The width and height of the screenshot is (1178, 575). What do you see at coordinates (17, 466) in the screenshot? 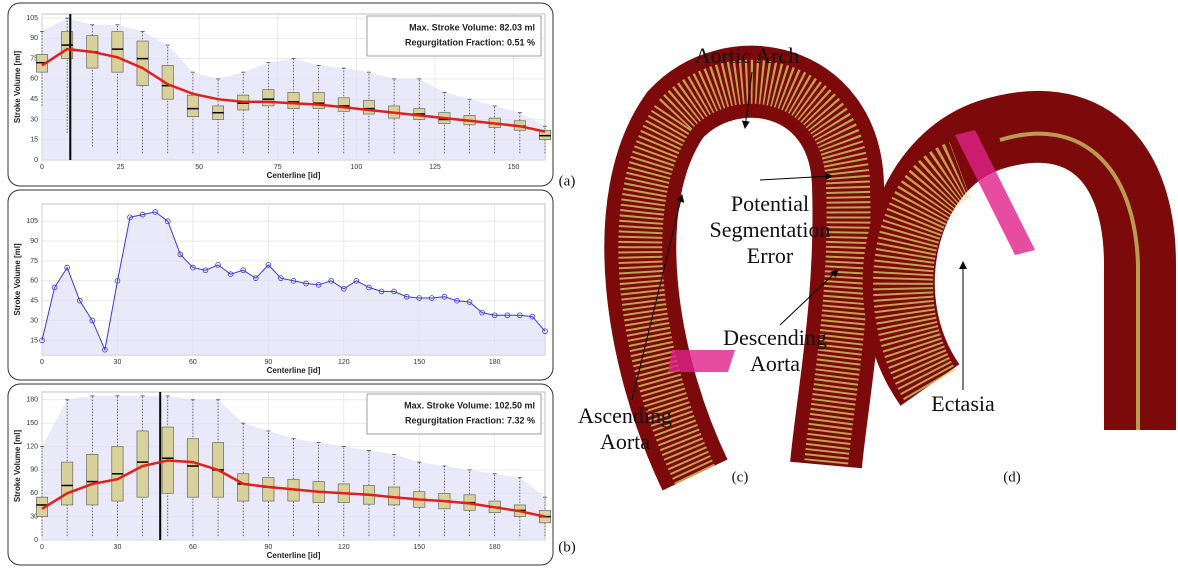
I see `y-axis-label: Stroke Volume [ml]` at bounding box center [17, 466].